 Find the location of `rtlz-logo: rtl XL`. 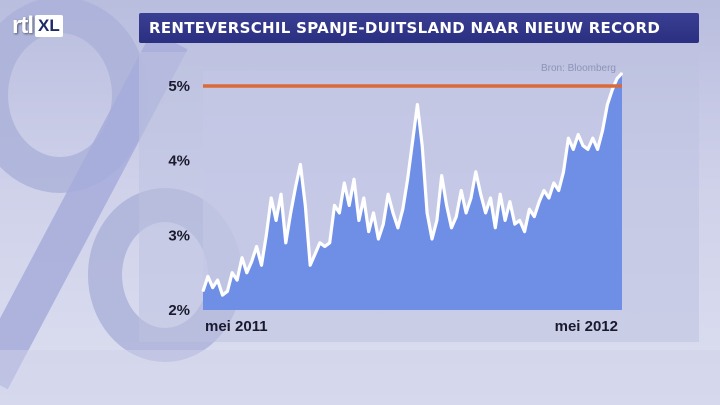

rtlz-logo: rtl XL is located at coordinates (37, 26).